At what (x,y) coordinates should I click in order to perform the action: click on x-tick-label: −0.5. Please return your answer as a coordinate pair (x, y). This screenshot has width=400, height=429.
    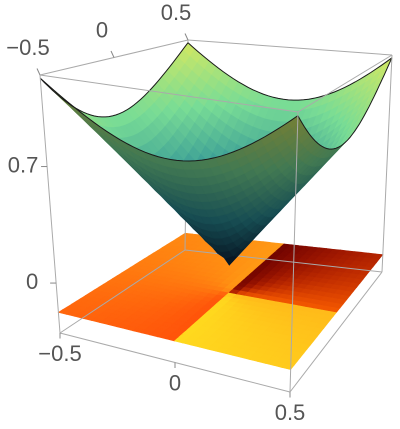
    Looking at the image, I should click on (27, 47).